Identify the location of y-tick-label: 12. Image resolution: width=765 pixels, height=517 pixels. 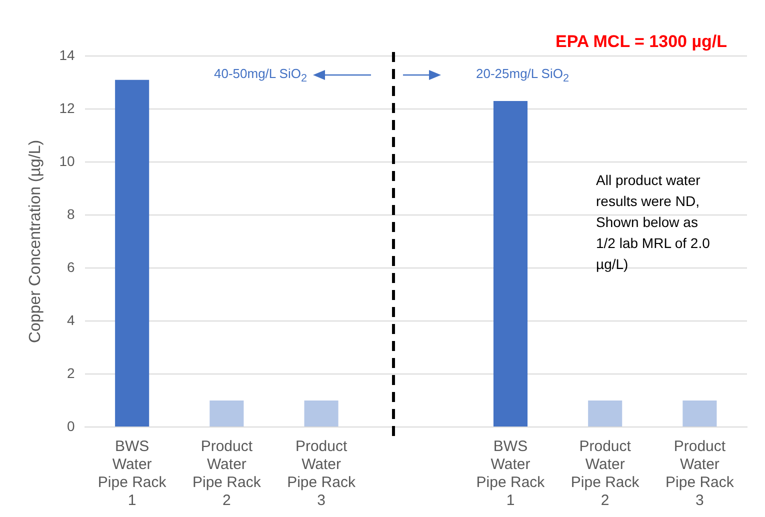
(67, 108).